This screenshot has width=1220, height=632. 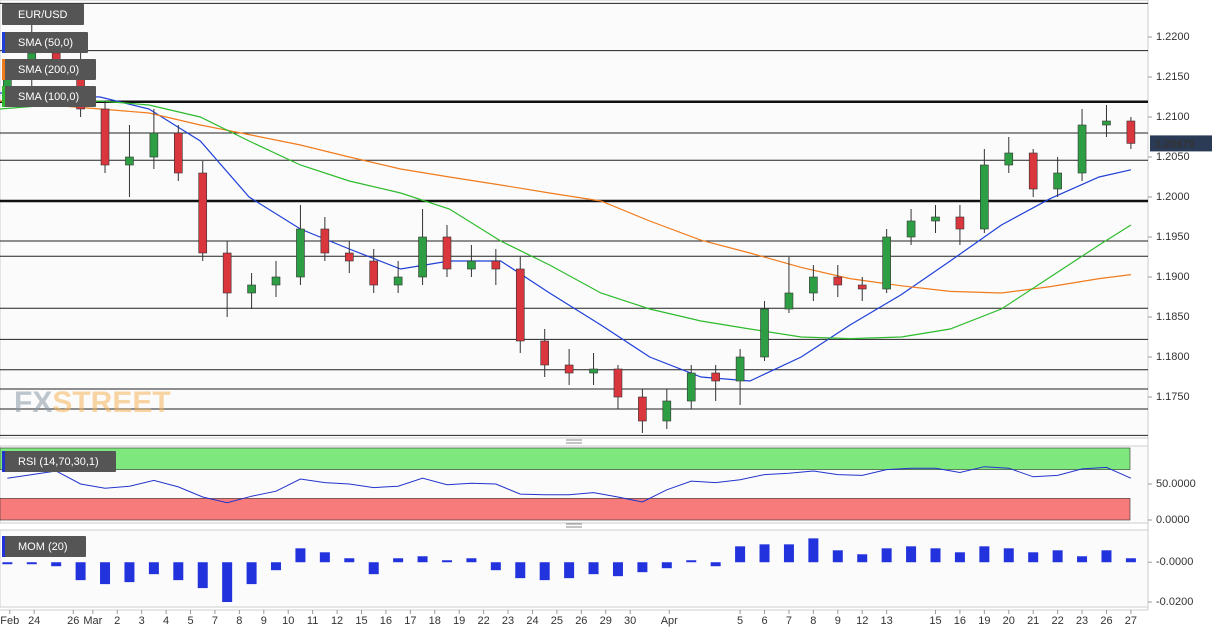 I want to click on last-price-label: 1.20670, so click(x=1175, y=144).